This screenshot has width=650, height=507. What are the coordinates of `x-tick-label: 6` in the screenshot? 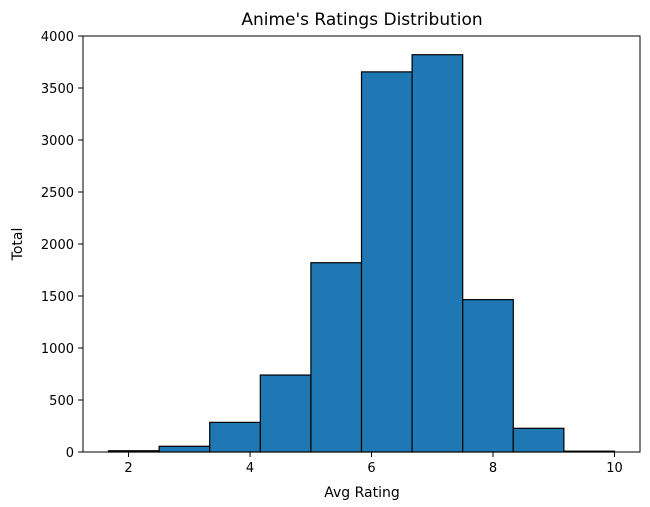 It's located at (371, 468).